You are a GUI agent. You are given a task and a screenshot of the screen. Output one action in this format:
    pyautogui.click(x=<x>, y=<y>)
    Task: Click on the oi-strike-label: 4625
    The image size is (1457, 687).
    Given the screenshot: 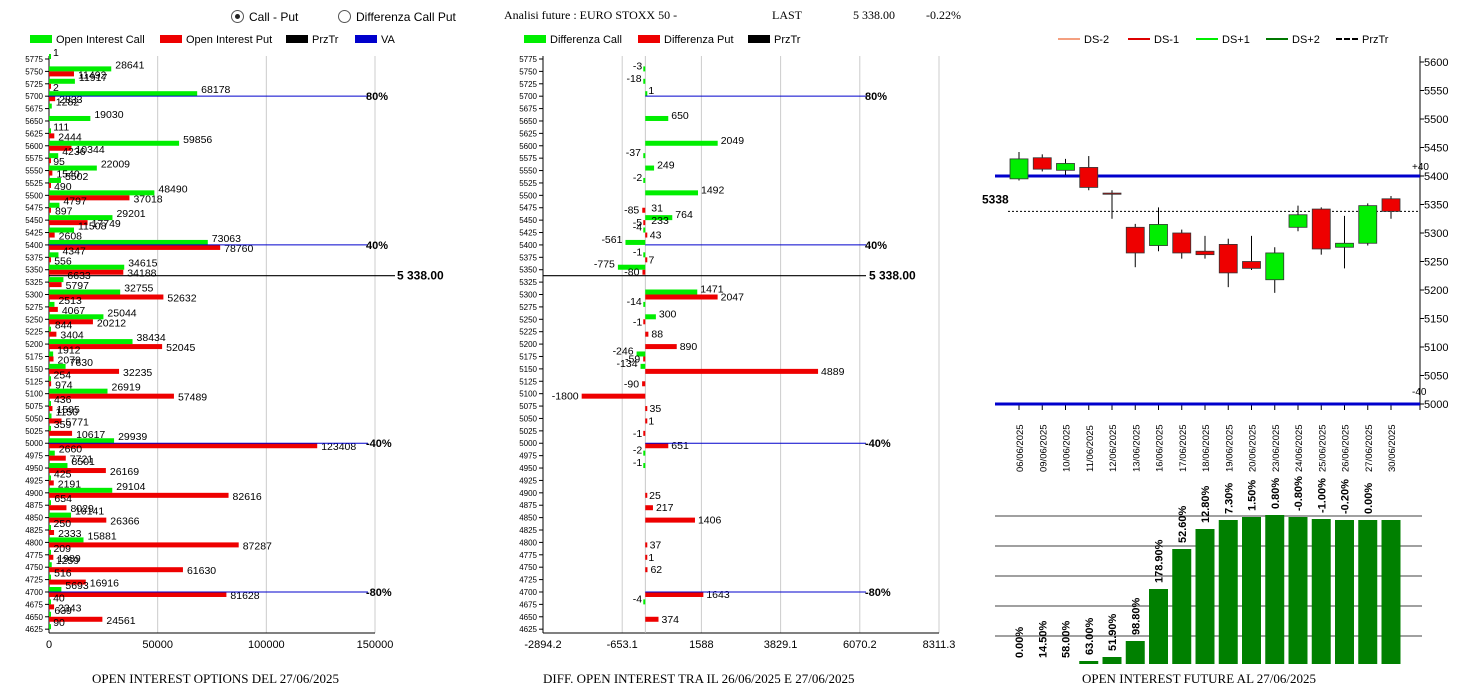 What is the action you would take?
    pyautogui.click(x=34, y=629)
    